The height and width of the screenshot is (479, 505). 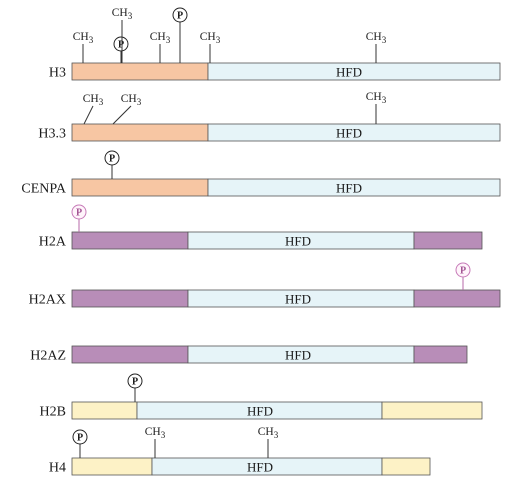 What do you see at coordinates (57, 73) in the screenshot?
I see `histone-label: H3` at bounding box center [57, 73].